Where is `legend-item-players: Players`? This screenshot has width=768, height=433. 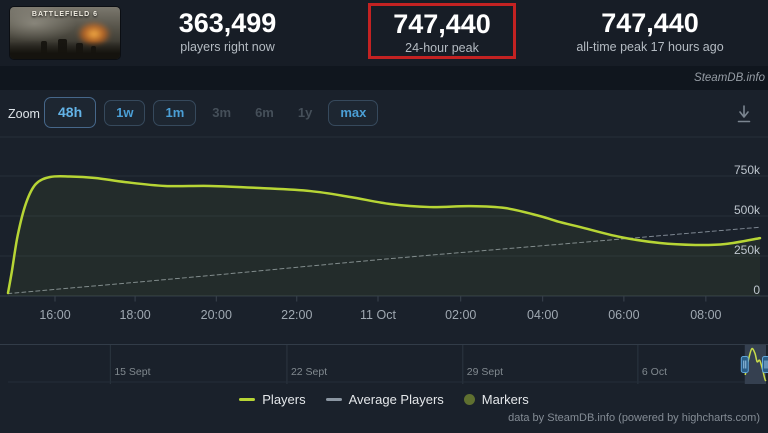
legend-item-players: Players is located at coordinates (272, 399).